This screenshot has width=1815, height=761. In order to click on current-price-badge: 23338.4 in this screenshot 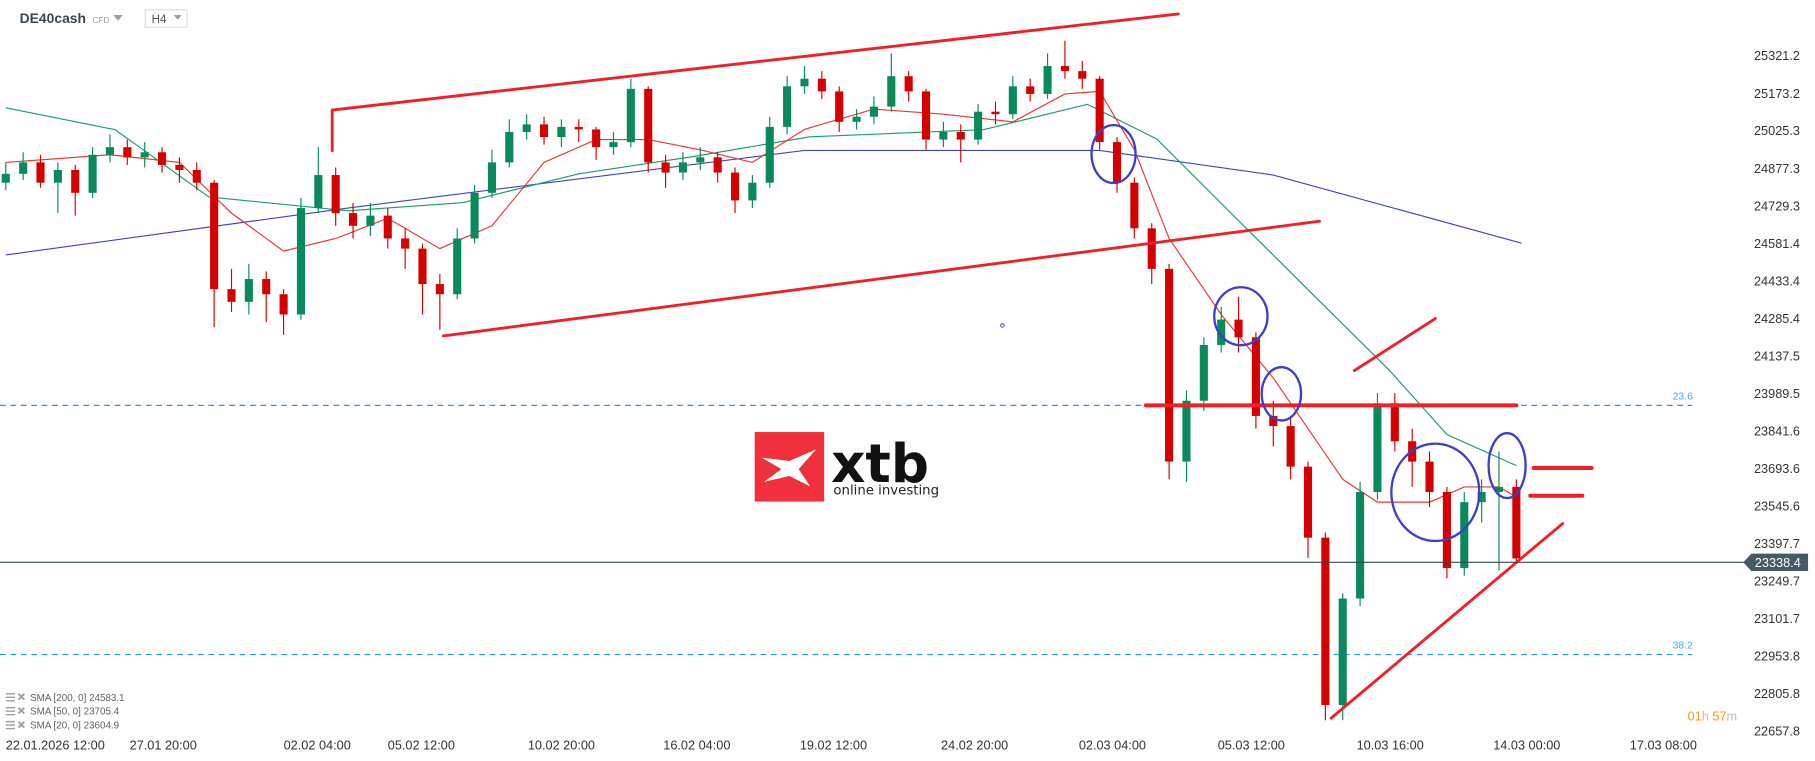, I will do `click(1776, 562)`.